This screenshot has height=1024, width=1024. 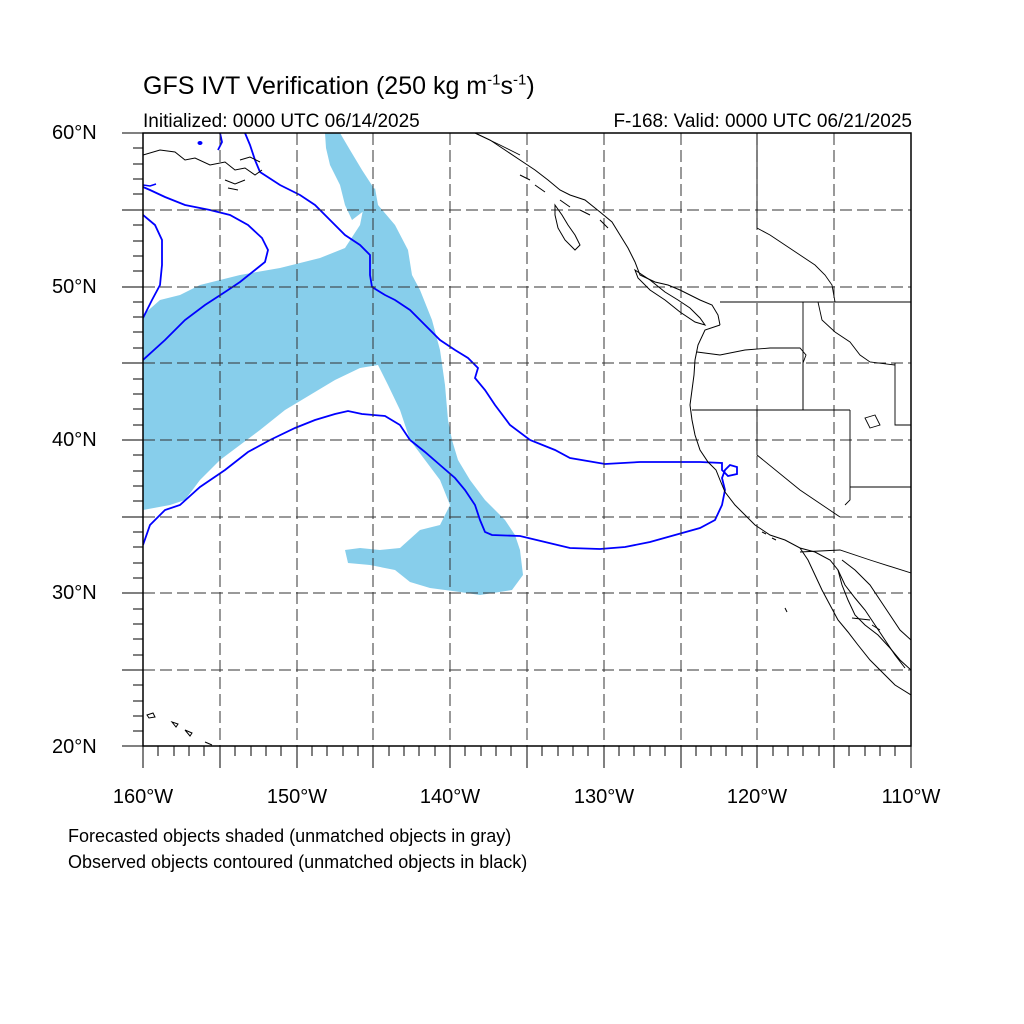 I want to click on observed-contour-west-edge, so click(x=153, y=266).